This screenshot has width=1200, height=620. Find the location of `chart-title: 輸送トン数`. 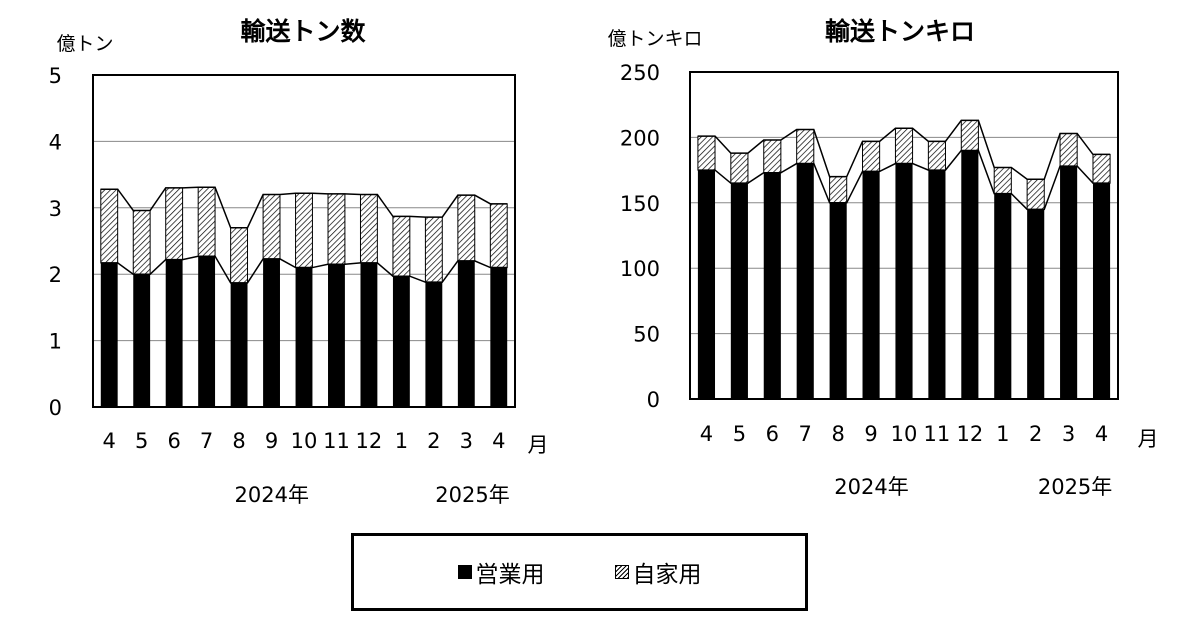

chart-title: 輸送トン数 is located at coordinates (303, 31).